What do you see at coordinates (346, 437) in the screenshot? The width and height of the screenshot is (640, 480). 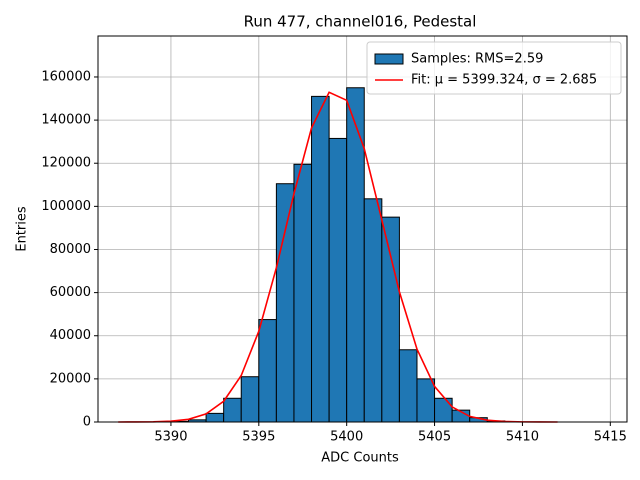 I see `x-tick-label: 5400` at bounding box center [346, 437].